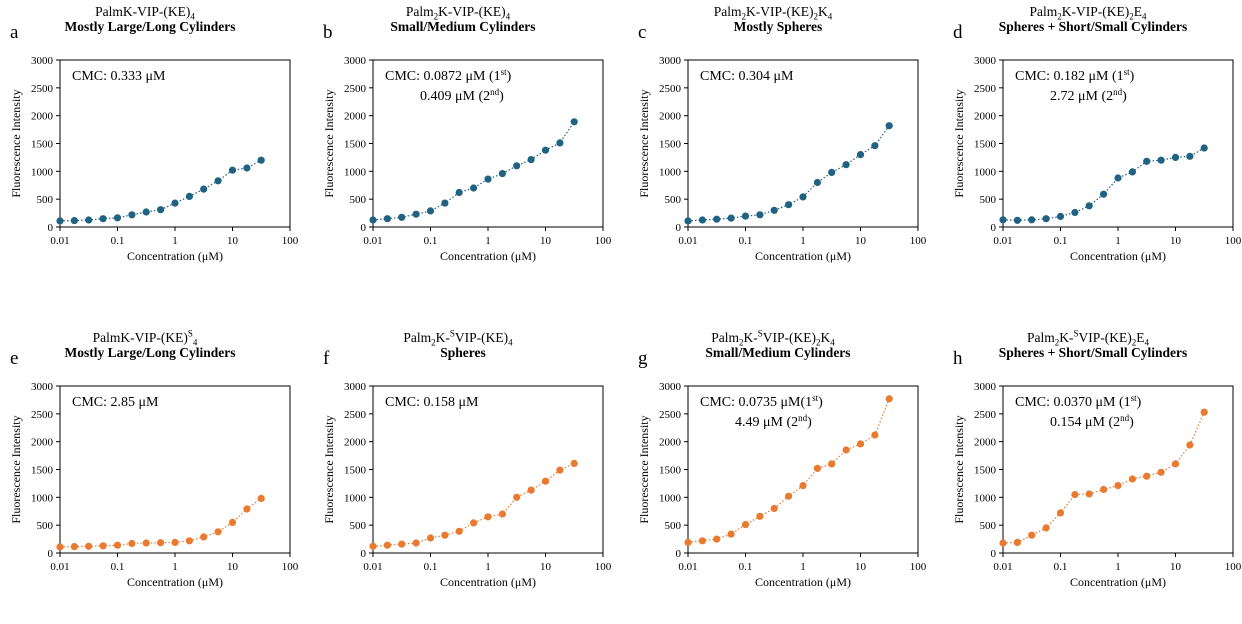  Describe the element at coordinates (290, 241) in the screenshot. I see `x-tick-label: 100` at that location.